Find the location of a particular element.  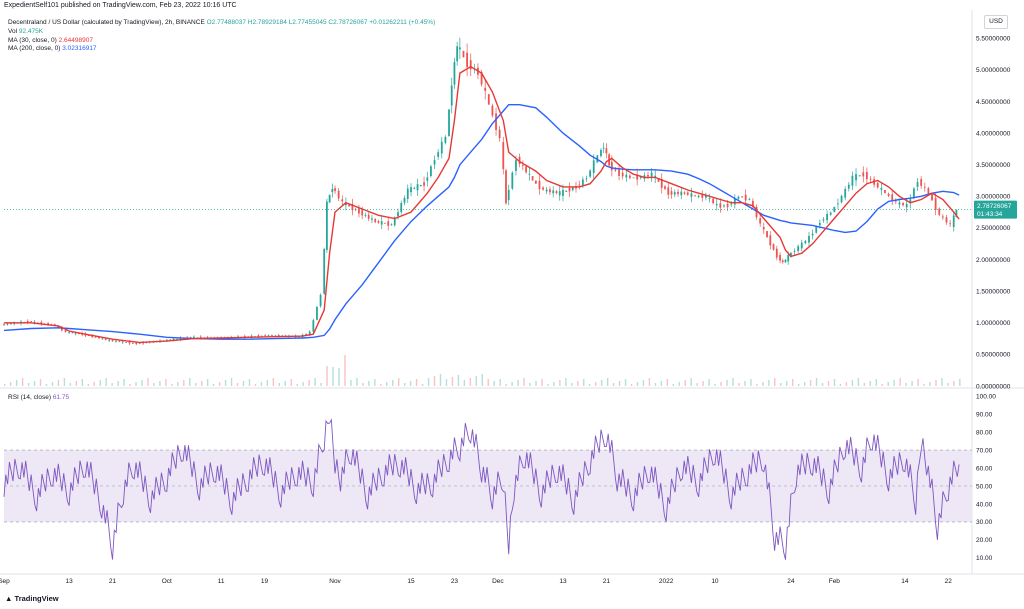

volume-label: Vol is located at coordinates (13, 31).